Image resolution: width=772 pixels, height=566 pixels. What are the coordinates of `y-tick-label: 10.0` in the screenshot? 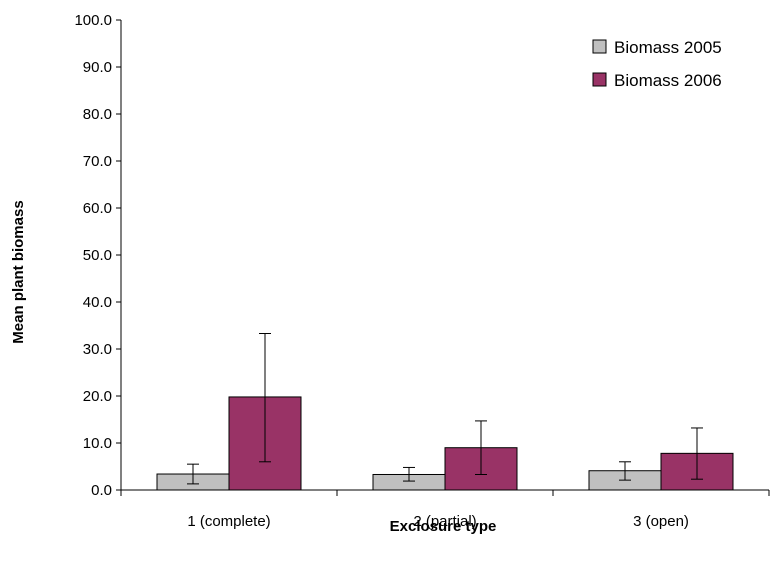 It's located at (97, 443).